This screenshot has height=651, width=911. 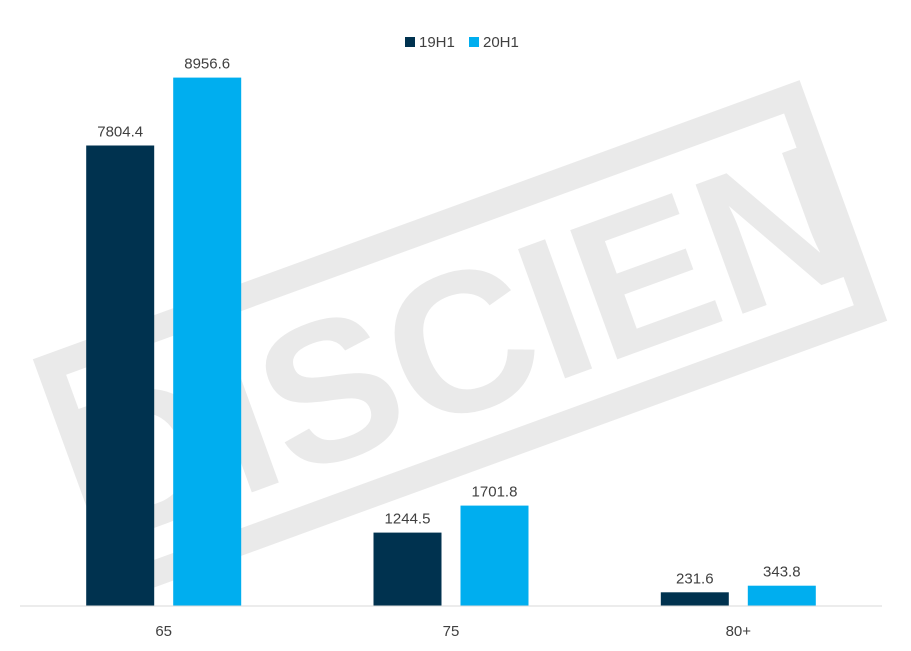 What do you see at coordinates (694, 599) in the screenshot?
I see `bar-19h1-80plus` at bounding box center [694, 599].